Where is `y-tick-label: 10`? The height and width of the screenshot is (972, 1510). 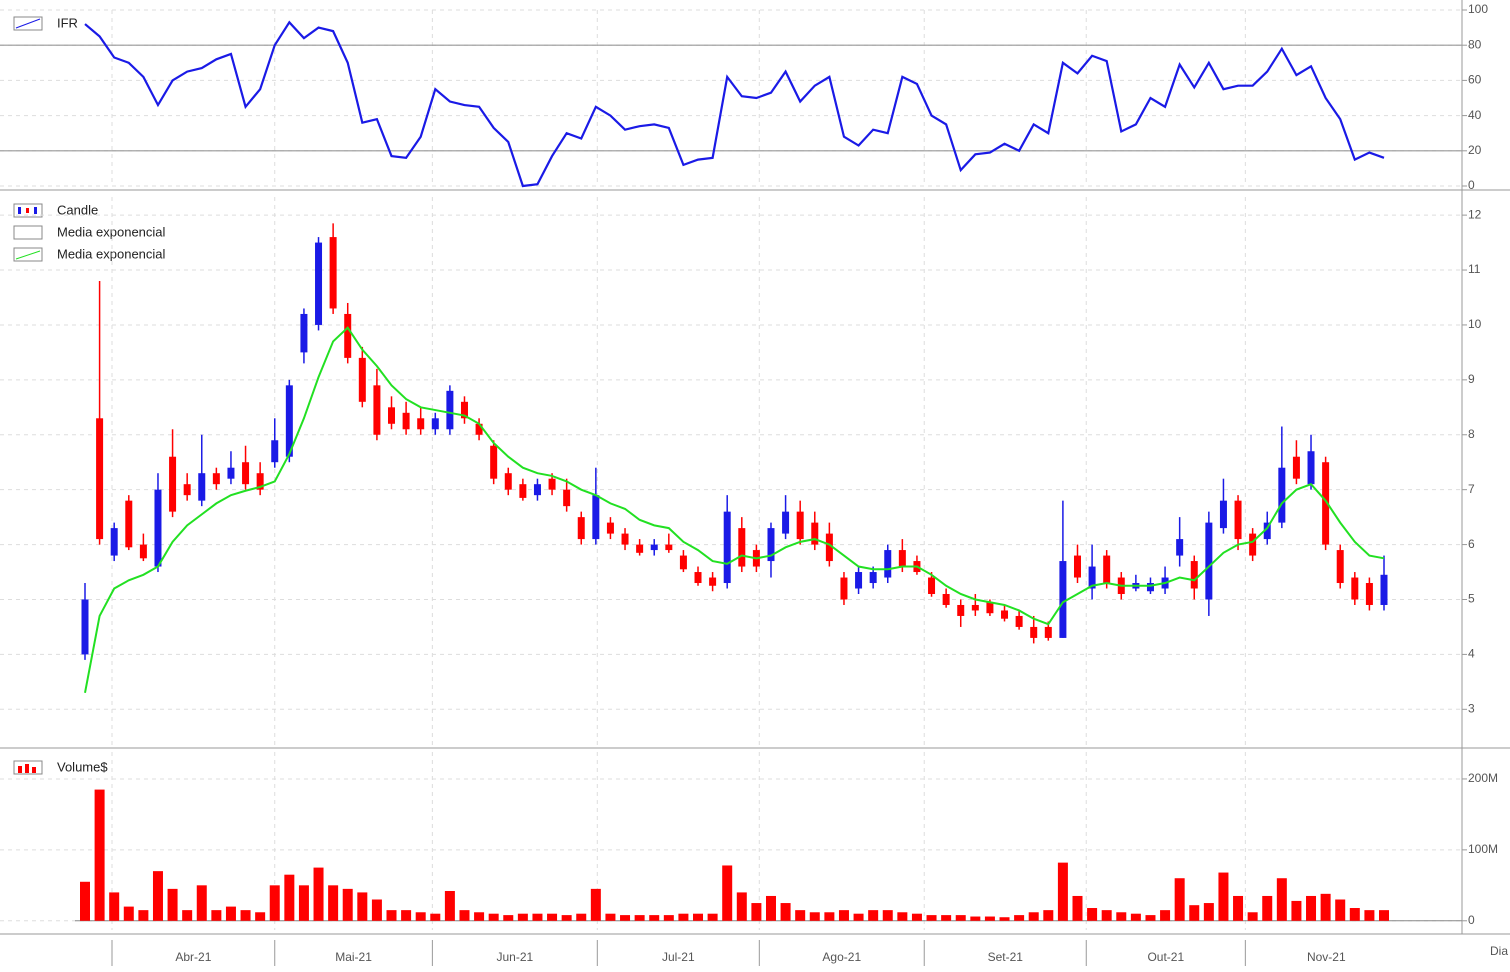
y-tick-label: 10 is located at coordinates (1475, 324).